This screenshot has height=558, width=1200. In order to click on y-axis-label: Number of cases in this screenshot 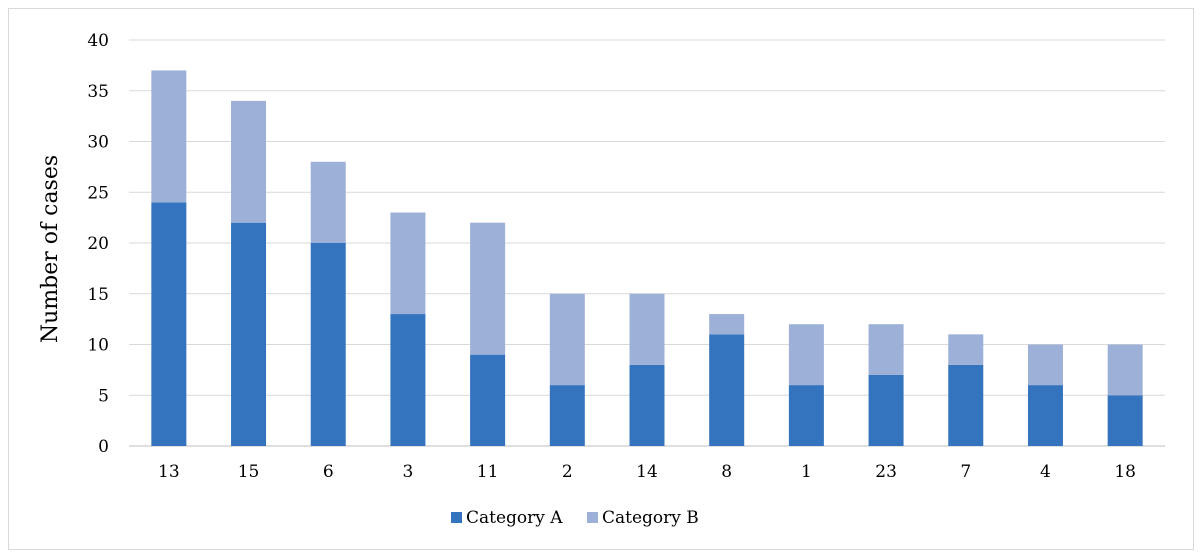, I will do `click(50, 249)`.